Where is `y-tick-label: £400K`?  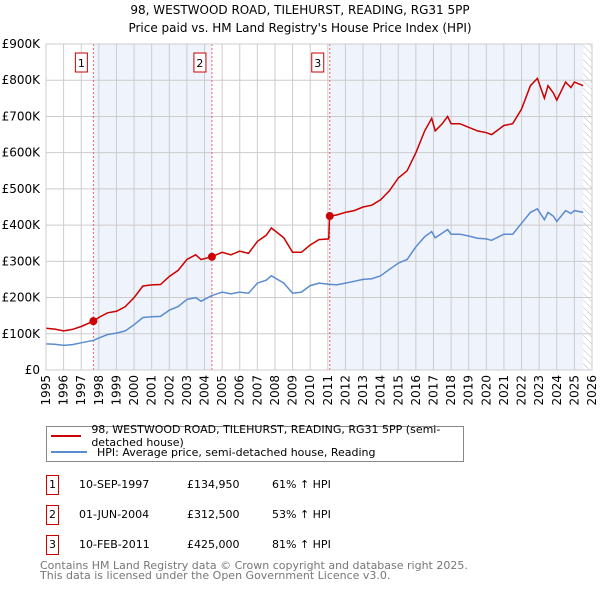
y-tick-label: £400K is located at coordinates (22, 225).